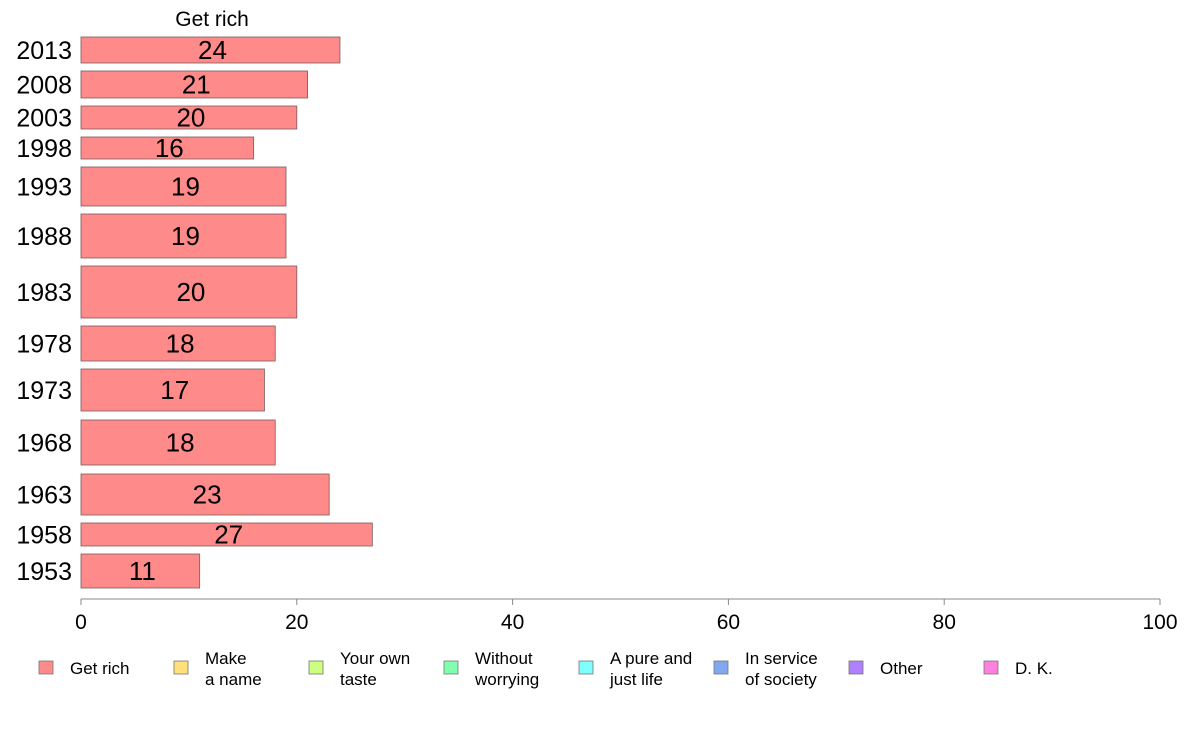 The height and width of the screenshot is (741, 1188). I want to click on category-label: 1993, so click(44, 188).